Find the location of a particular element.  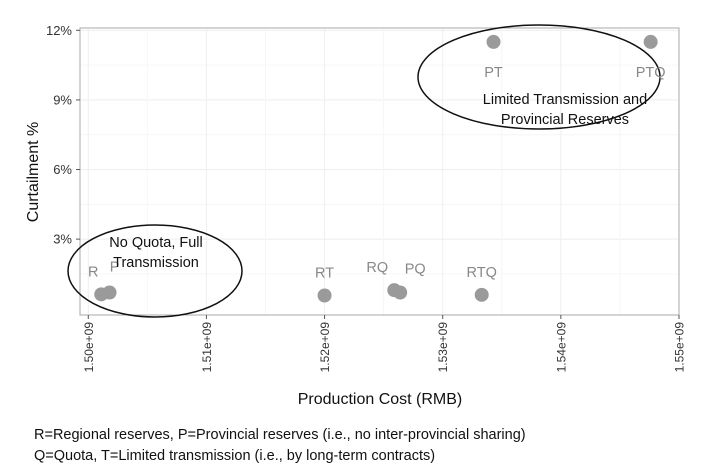

y-tick-label: 3% is located at coordinates (62, 239).